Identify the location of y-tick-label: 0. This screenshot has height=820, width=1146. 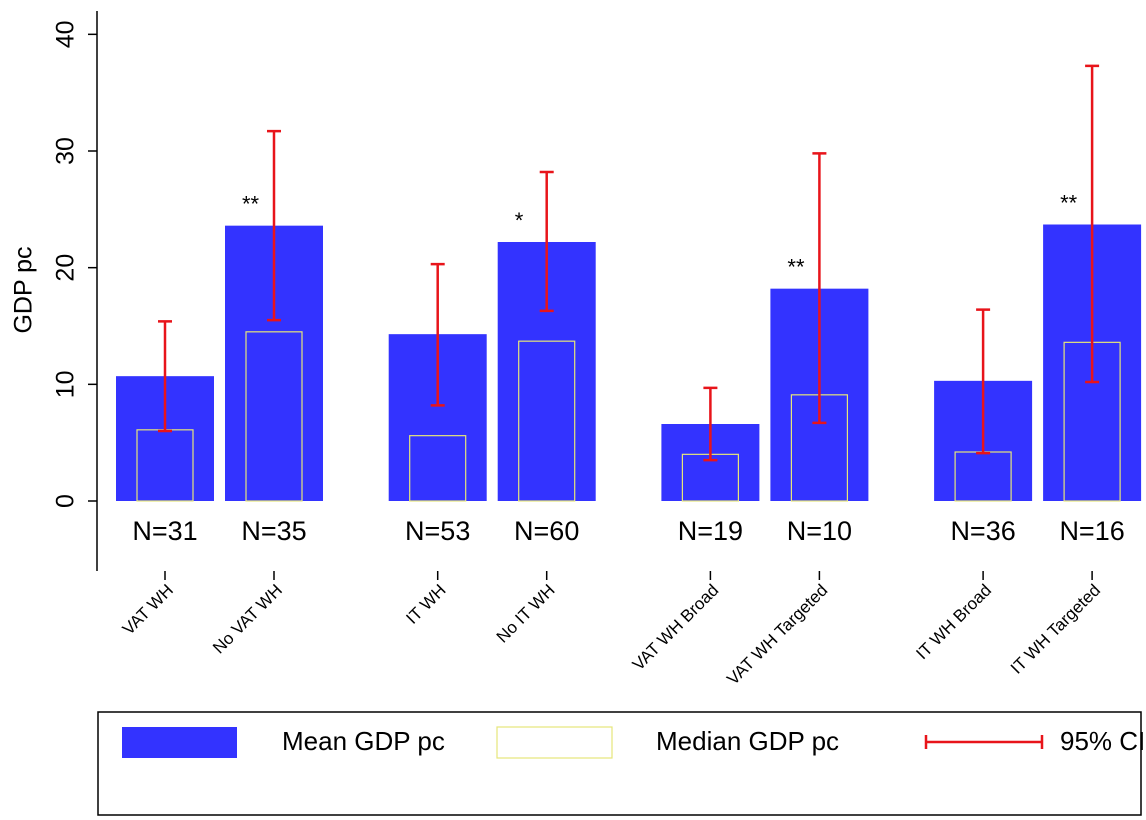
(66, 501).